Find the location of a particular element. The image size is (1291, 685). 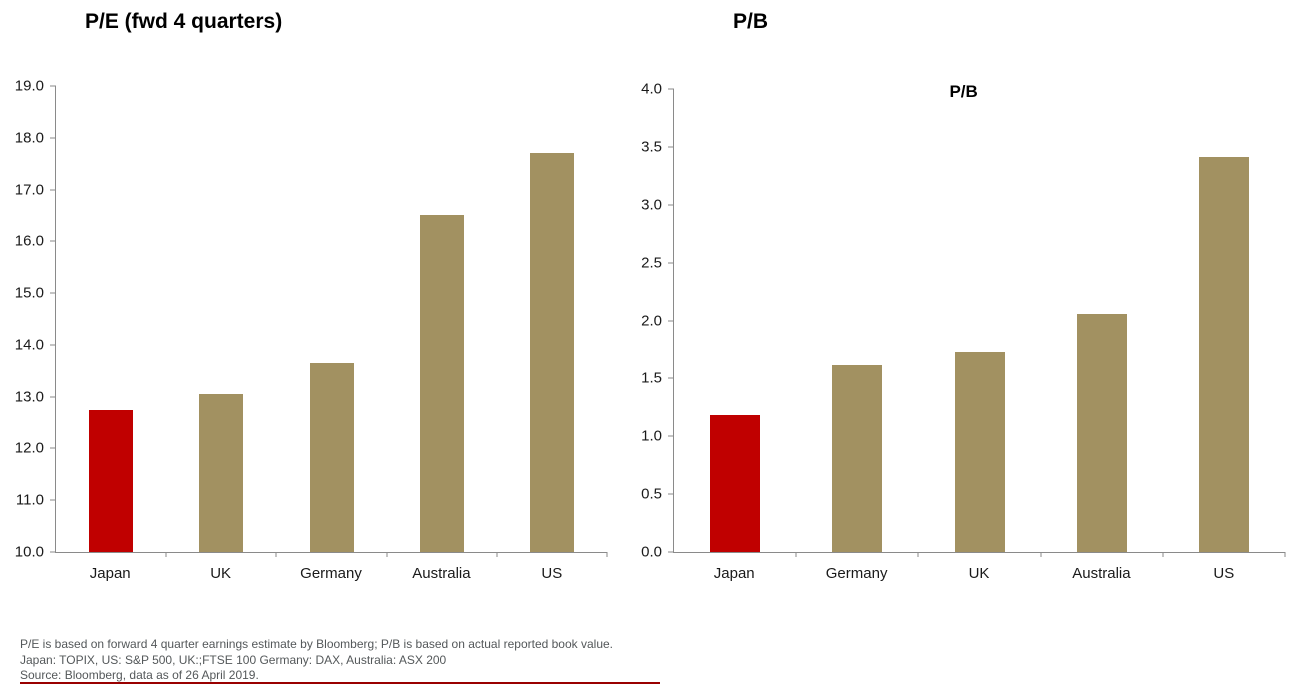

y-tick-label: 0.0 is located at coordinates (651, 552).